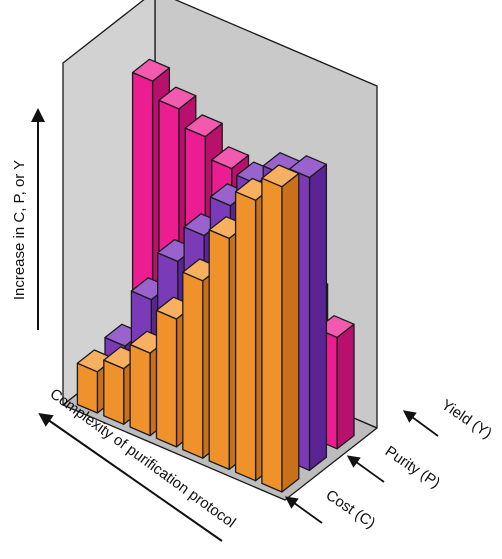 The height and width of the screenshot is (559, 502). Describe the element at coordinates (19, 230) in the screenshot. I see `y-axis-label: Increase in C, P, or Y` at that location.